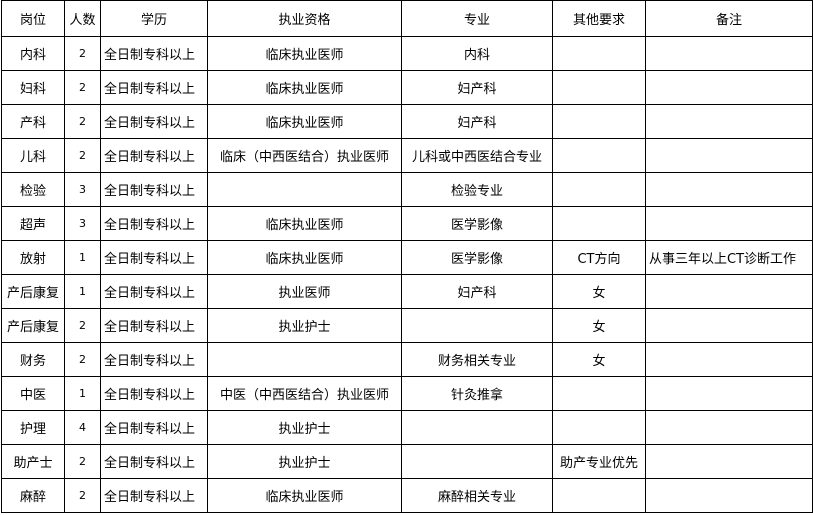 The width and height of the screenshot is (813, 515). Describe the element at coordinates (304, 18) in the screenshot. I see `header-qualification: 执业资格` at that location.